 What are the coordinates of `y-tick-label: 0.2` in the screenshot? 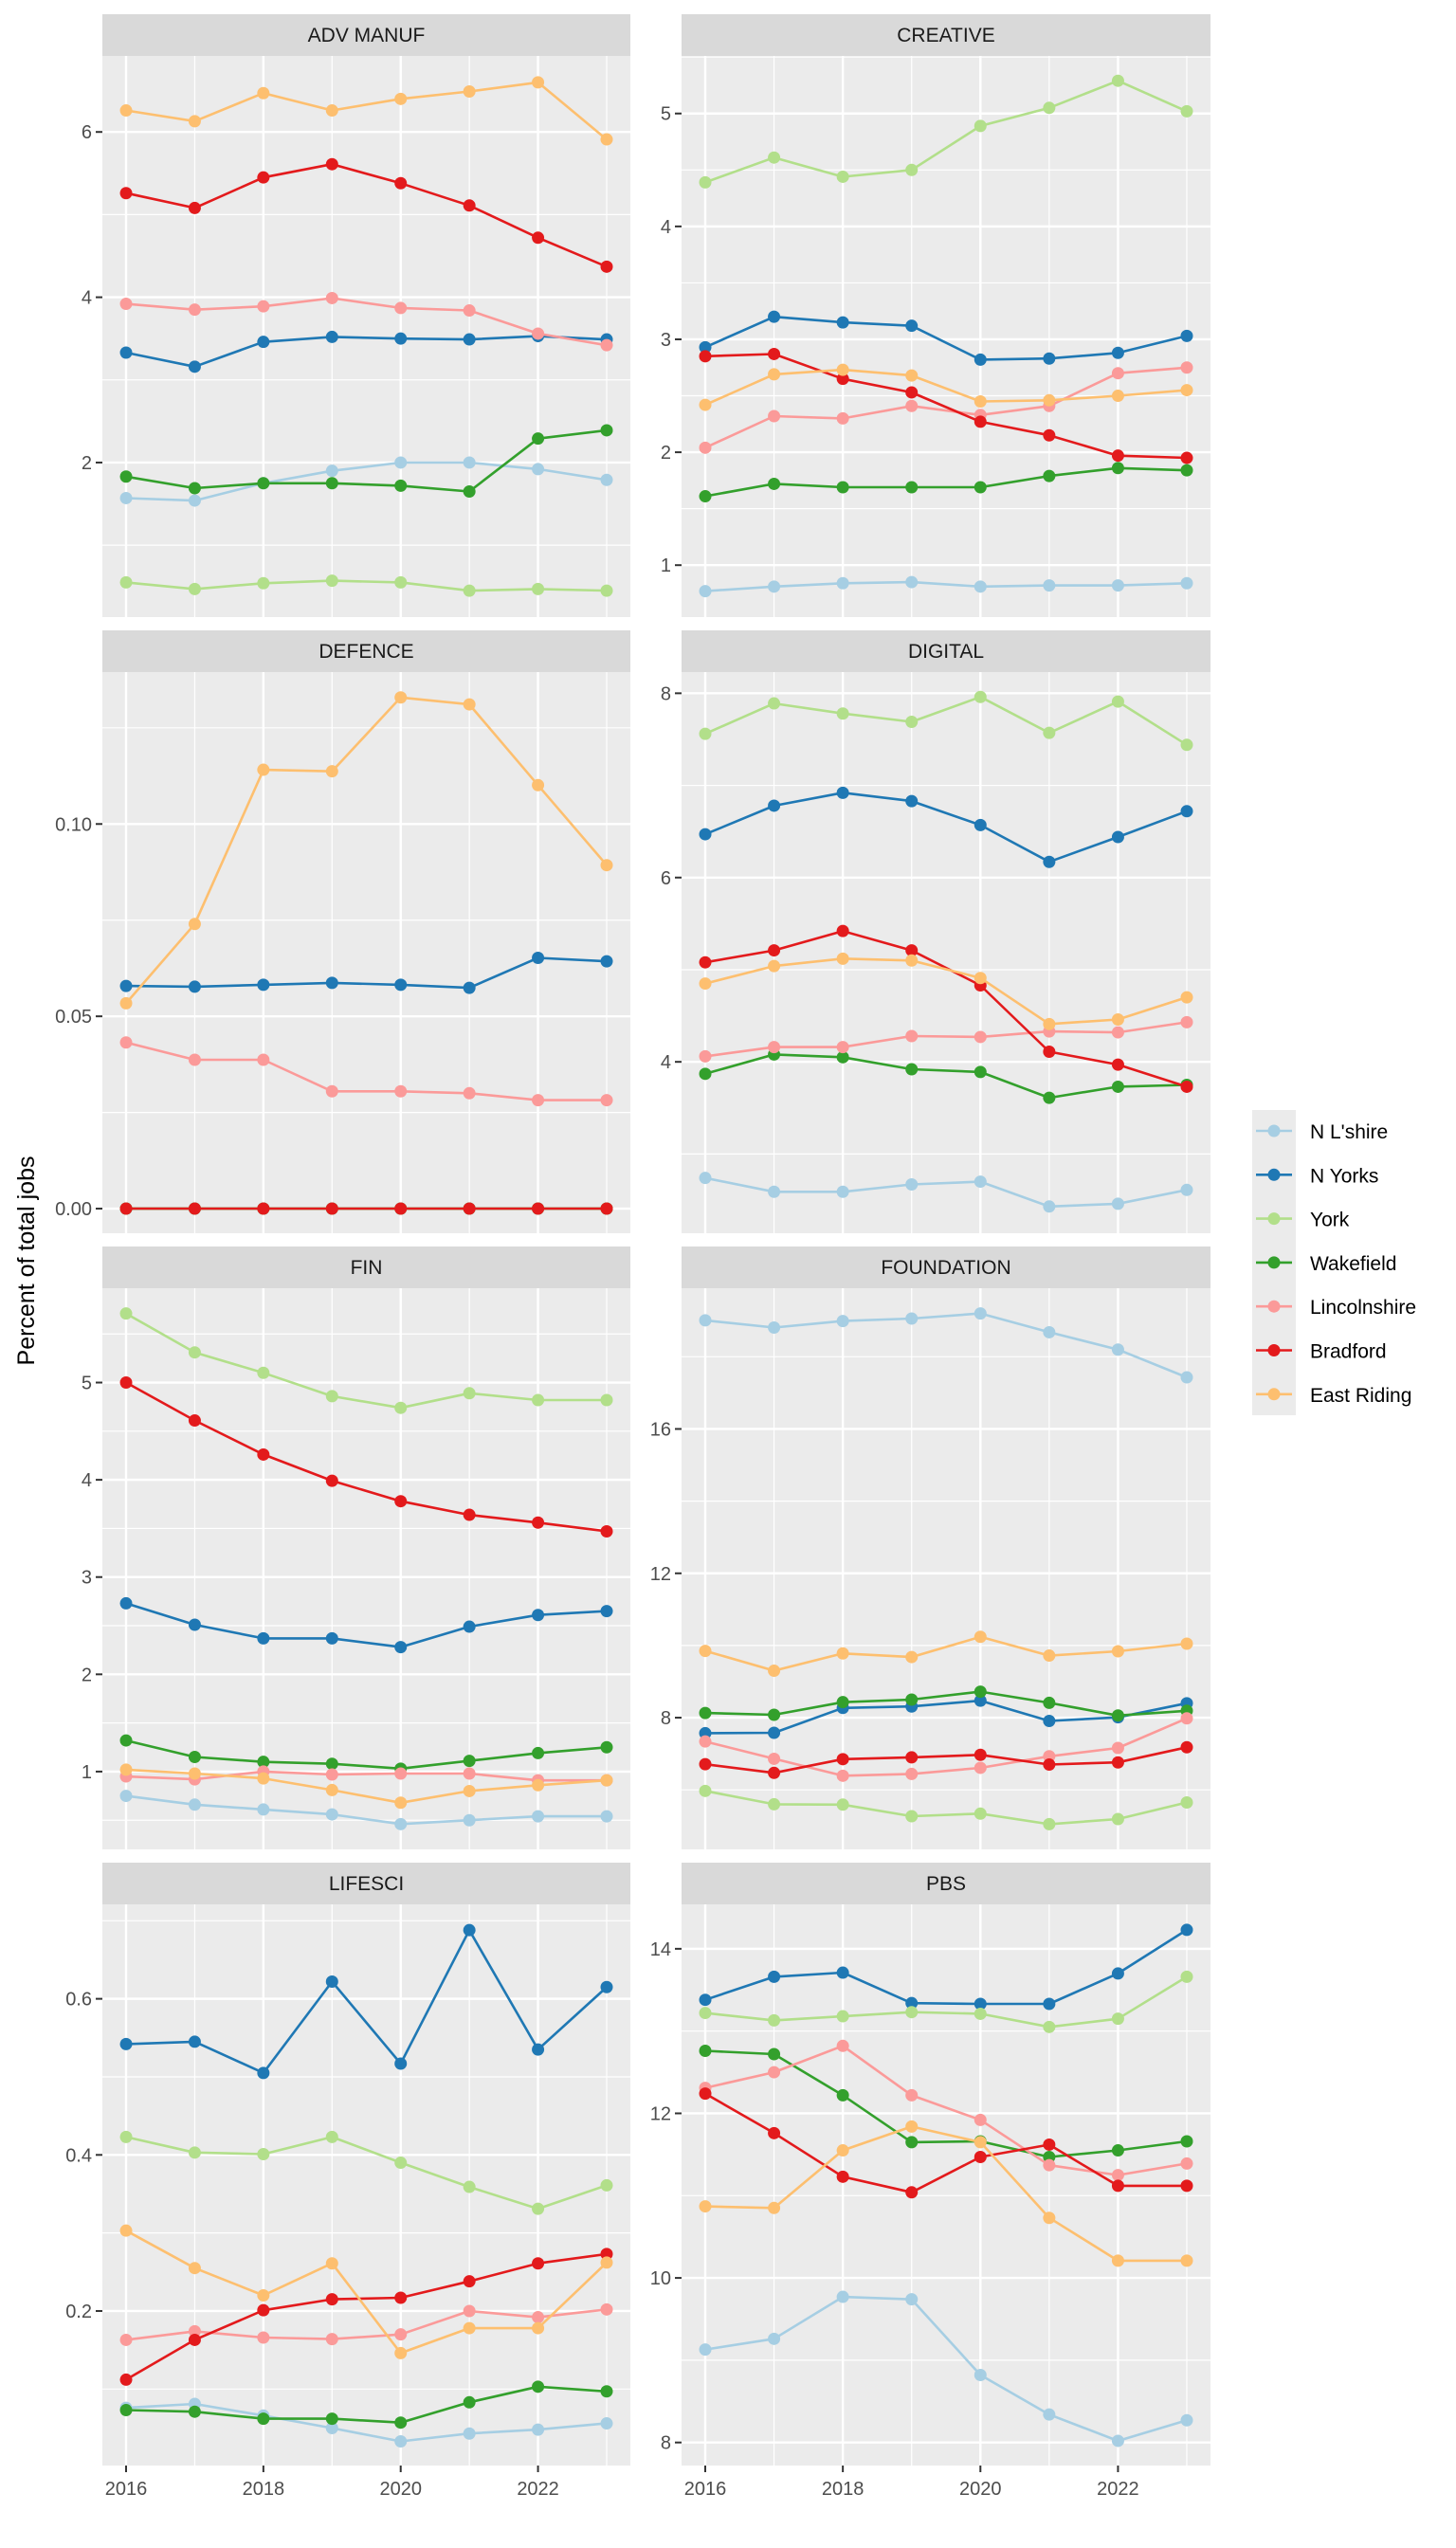 It's located at (78, 2312).